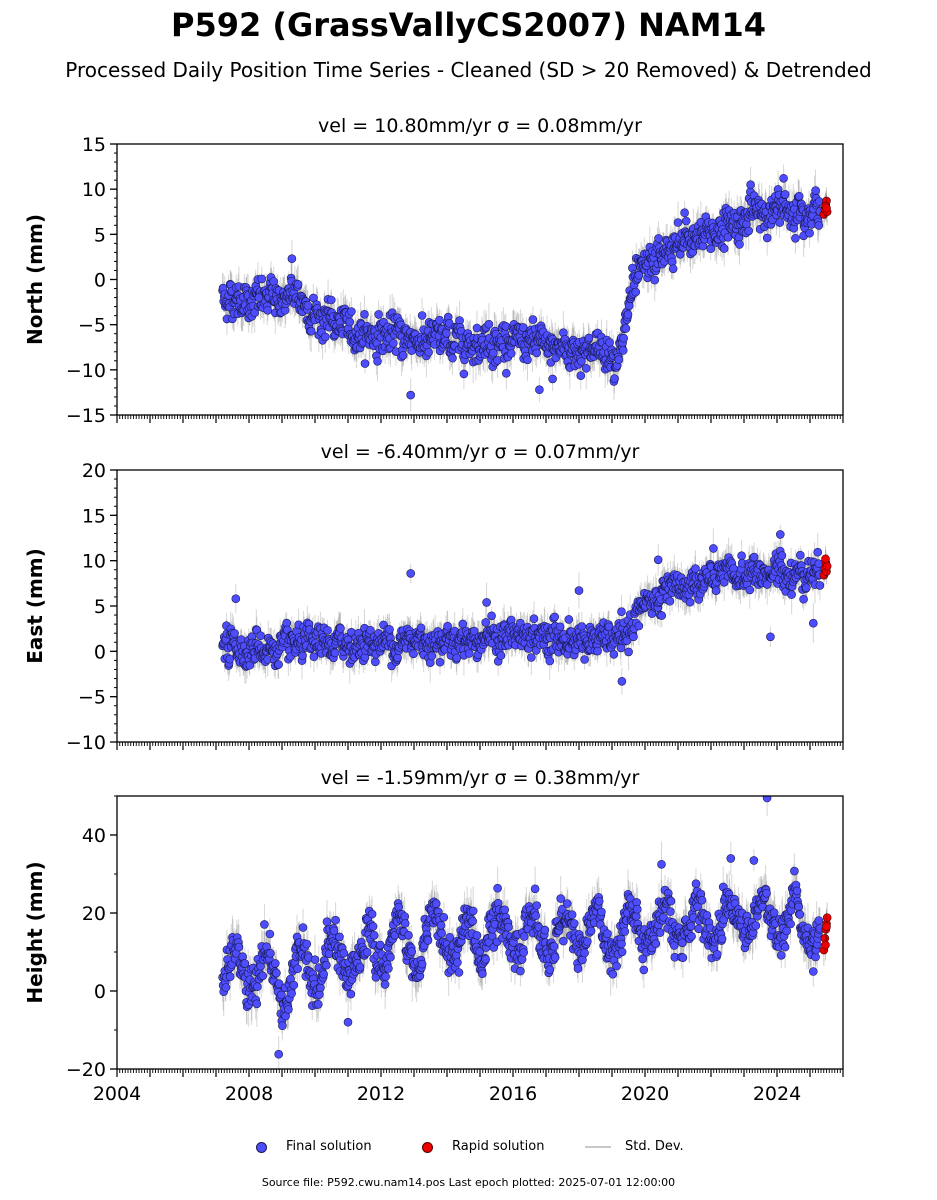 The height and width of the screenshot is (1200, 937). I want to click on panel-sigma-east: σ = 0.07mm/yr, so click(567, 452).